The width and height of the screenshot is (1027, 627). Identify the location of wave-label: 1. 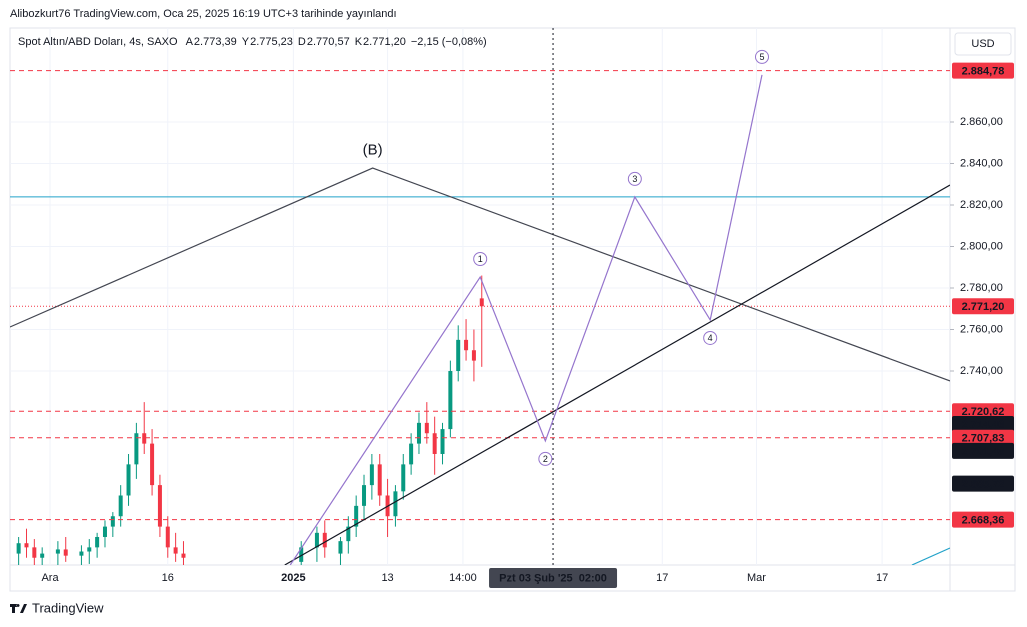
(480, 259).